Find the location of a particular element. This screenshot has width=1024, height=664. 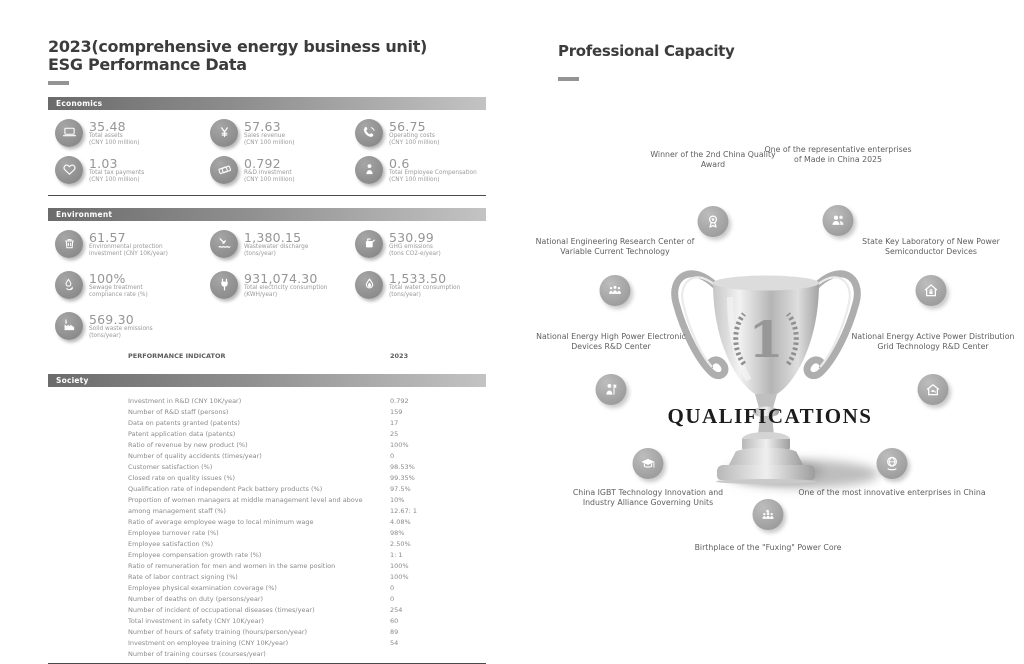

table-row: Rate of labor contract signing (%) 100% is located at coordinates (267, 577).